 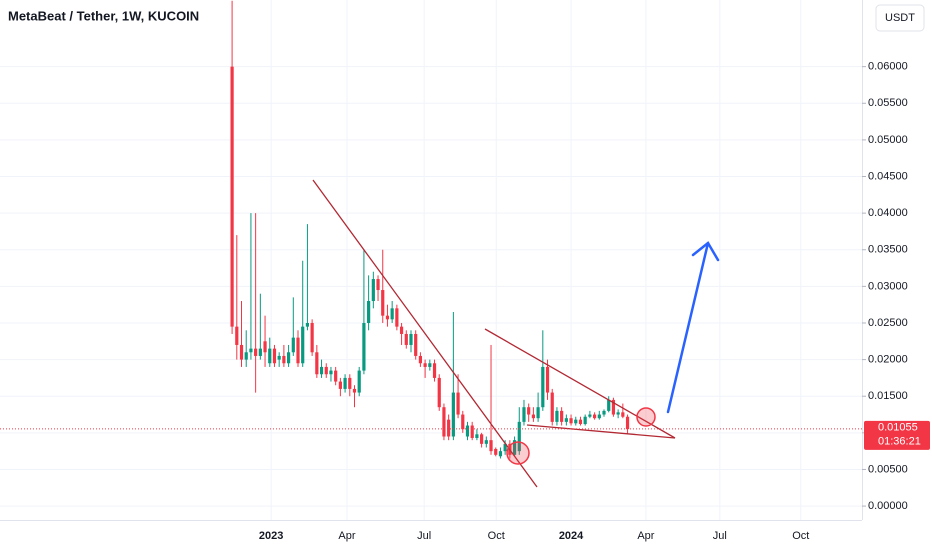 I want to click on y-tick-label: 0.06000, so click(x=888, y=67).